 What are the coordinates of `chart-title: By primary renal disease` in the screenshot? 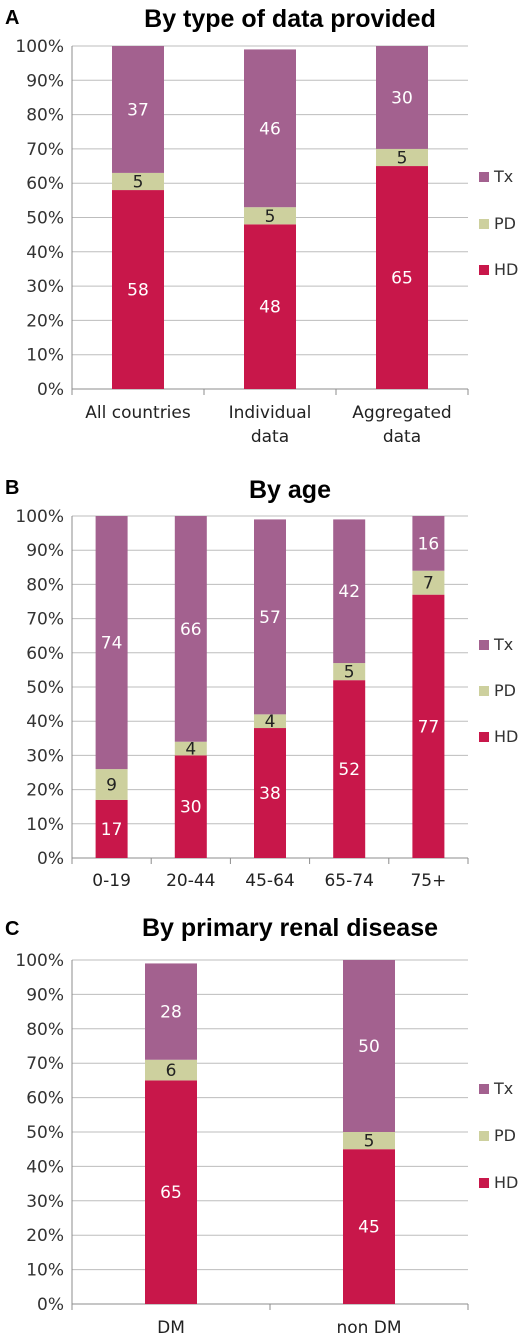 It's located at (290, 928).